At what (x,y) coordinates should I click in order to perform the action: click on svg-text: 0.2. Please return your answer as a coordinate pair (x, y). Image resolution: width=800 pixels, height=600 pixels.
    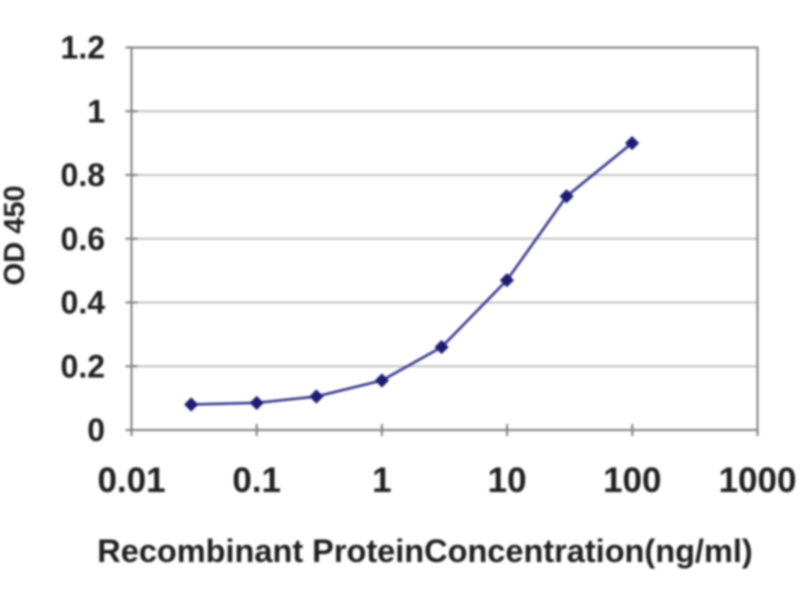
    Looking at the image, I should click on (83, 366).